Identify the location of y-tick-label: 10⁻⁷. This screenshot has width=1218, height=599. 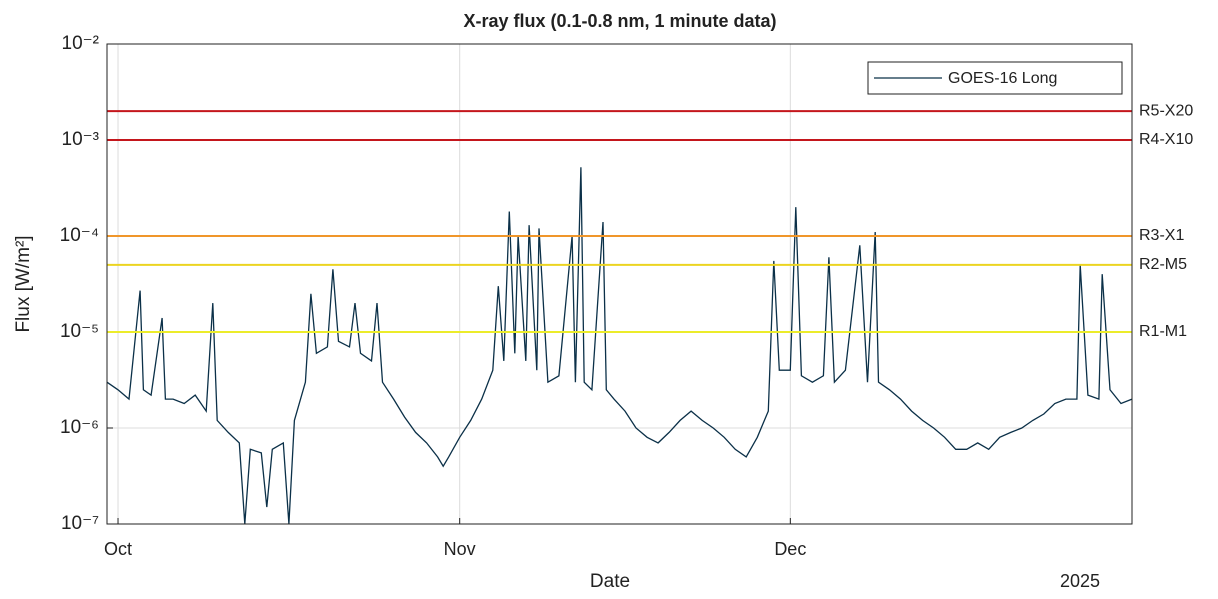
(80, 523).